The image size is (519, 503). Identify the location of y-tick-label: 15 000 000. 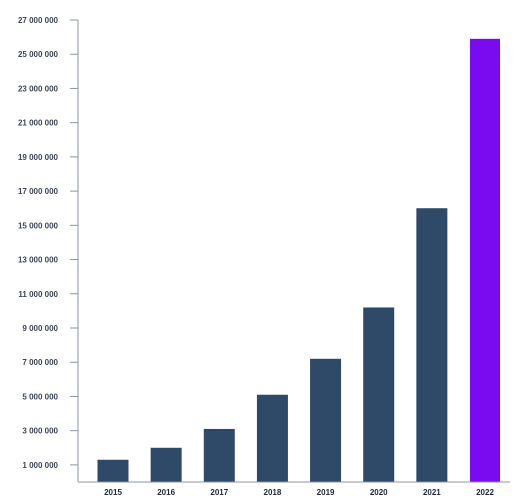
(38, 225).